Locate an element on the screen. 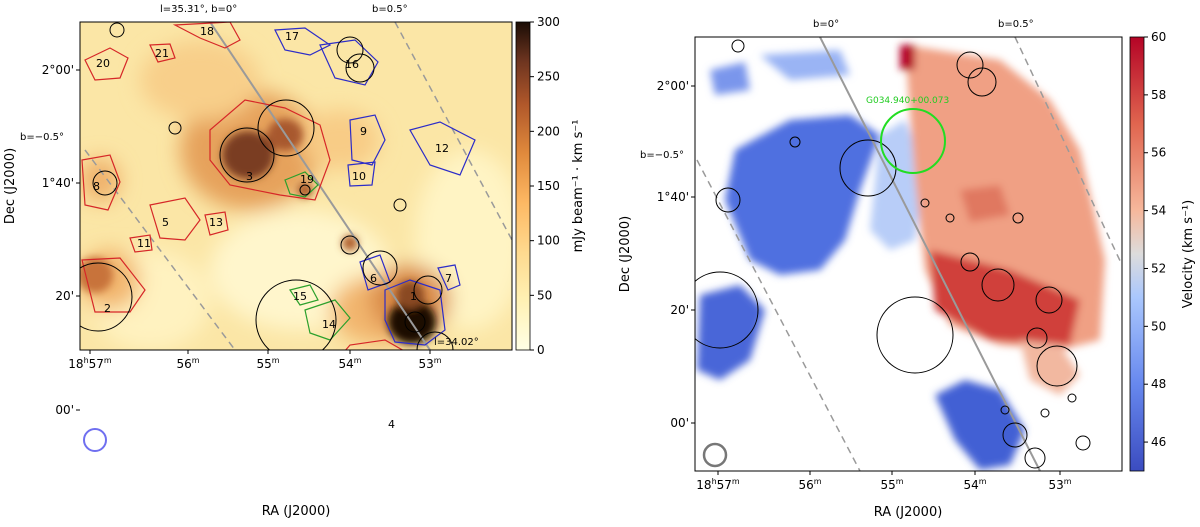  right-colorbar is located at coordinates (1137, 254).